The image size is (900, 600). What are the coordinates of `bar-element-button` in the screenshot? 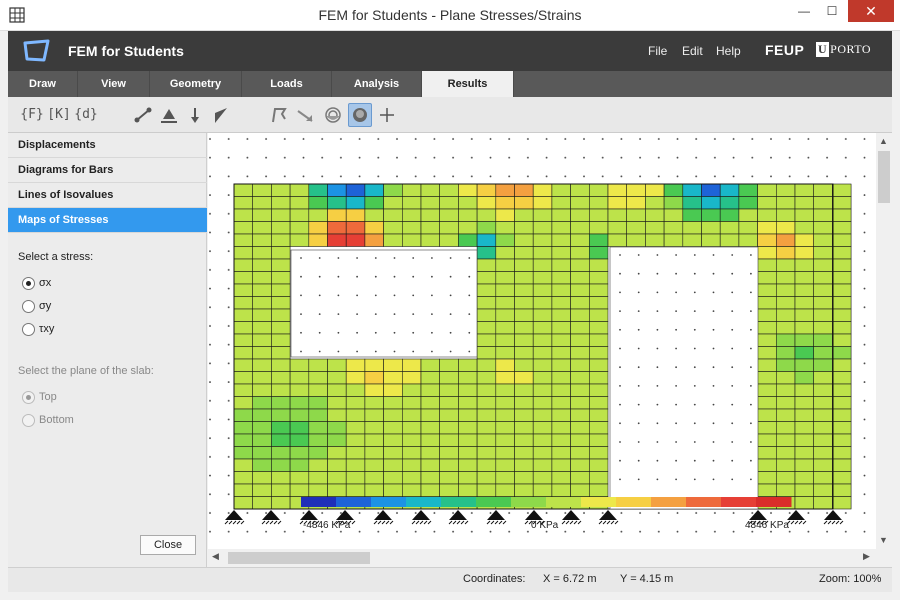 It's located at (143, 115).